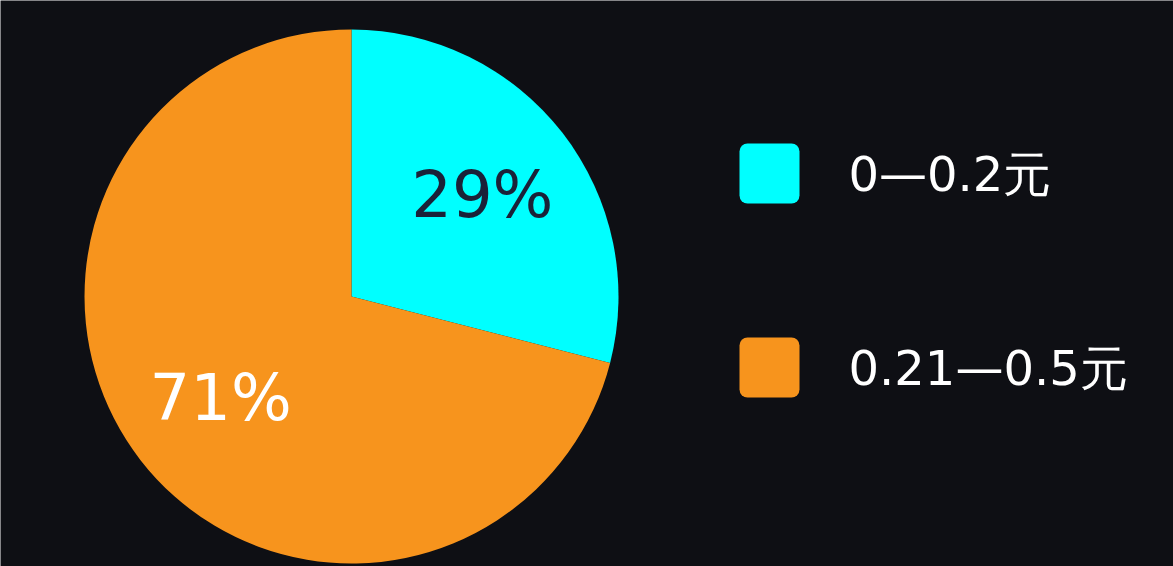  Describe the element at coordinates (220, 397) in the screenshot. I see `data-label: 71%` at that location.